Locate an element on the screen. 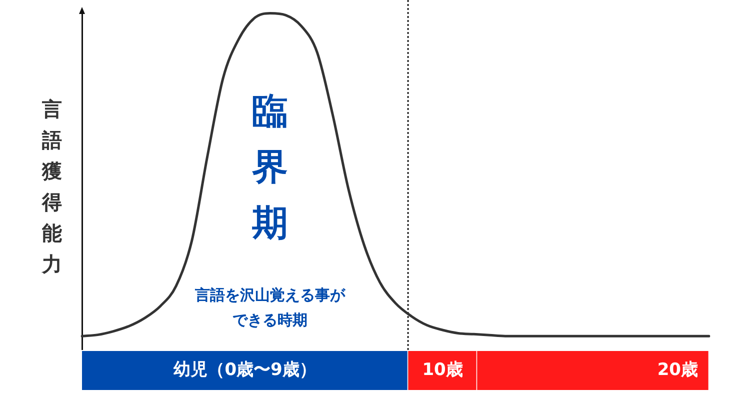 The height and width of the screenshot is (400, 750). series-label: 幼児（0歳〜9歳） is located at coordinates (245, 370).